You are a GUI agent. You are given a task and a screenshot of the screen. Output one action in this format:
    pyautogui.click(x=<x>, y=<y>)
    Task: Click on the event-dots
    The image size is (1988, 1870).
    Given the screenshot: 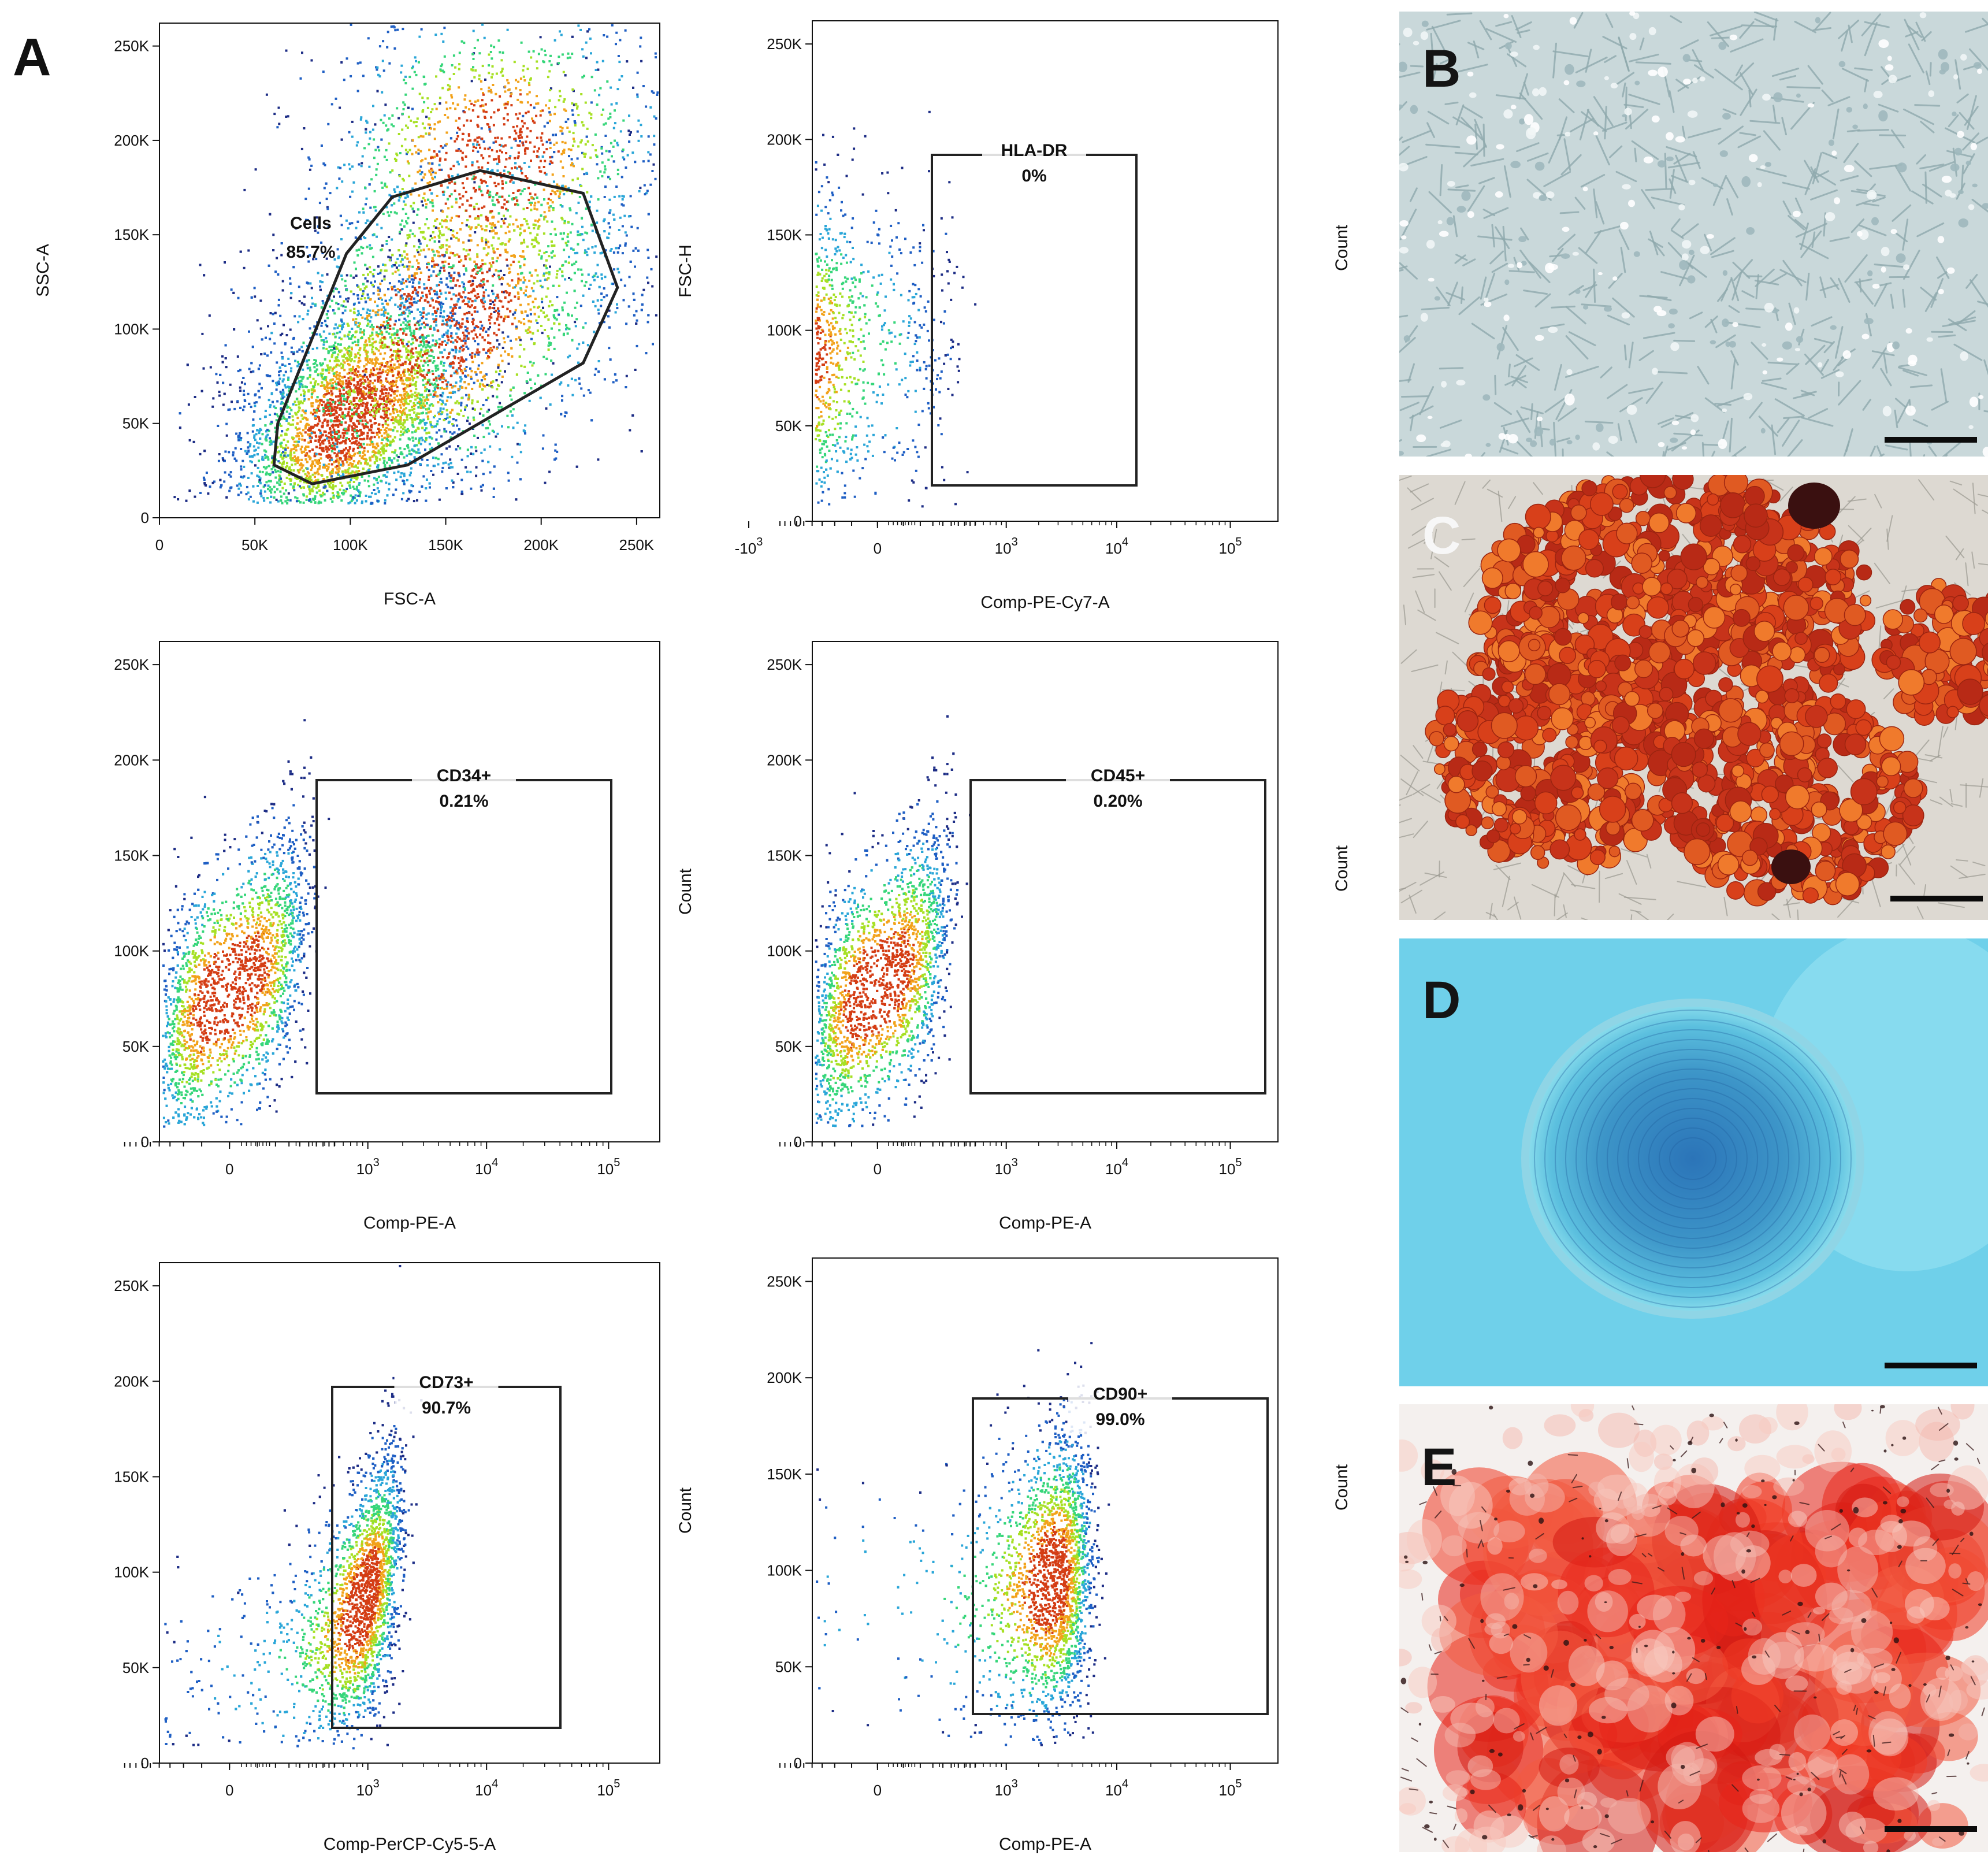 What is the action you would take?
    pyautogui.click(x=416, y=264)
    